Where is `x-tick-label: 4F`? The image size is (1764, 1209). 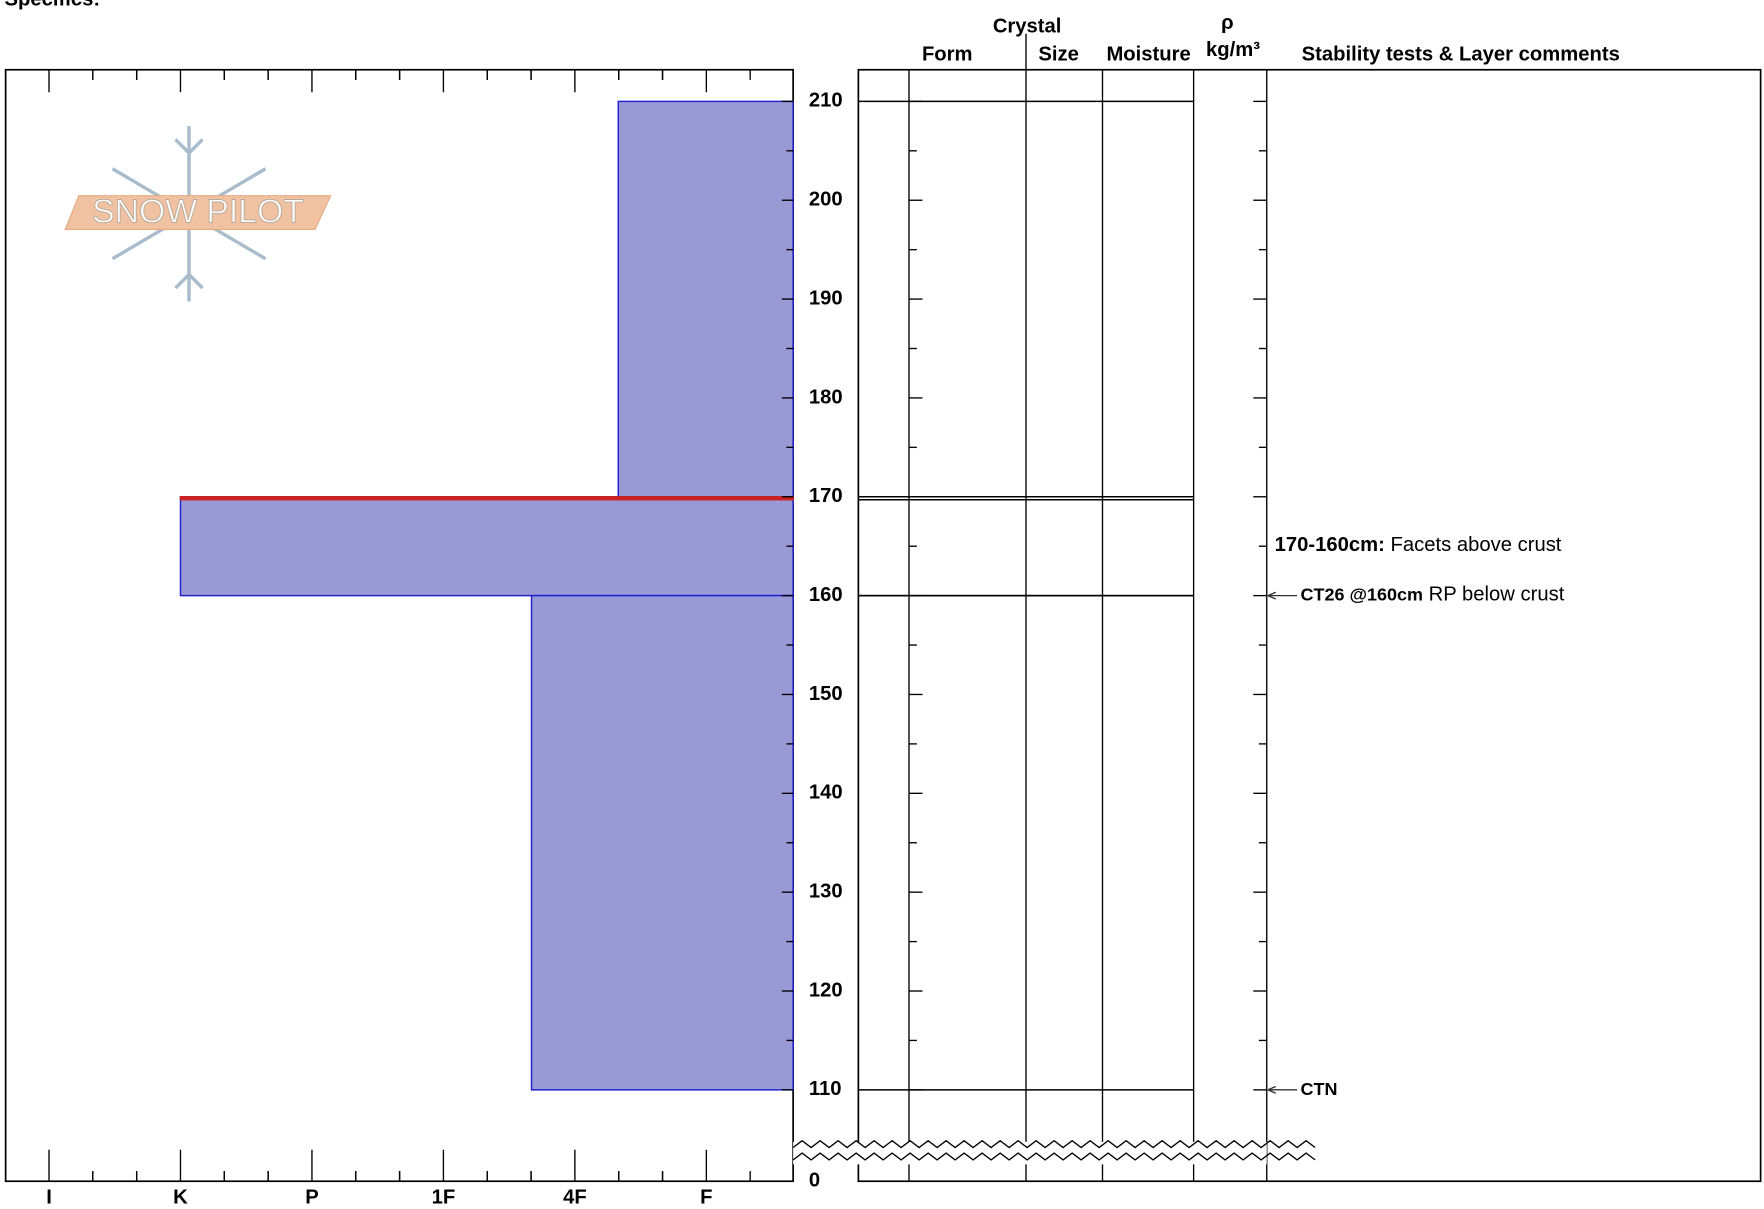
x-tick-label: 4F is located at coordinates (575, 1197).